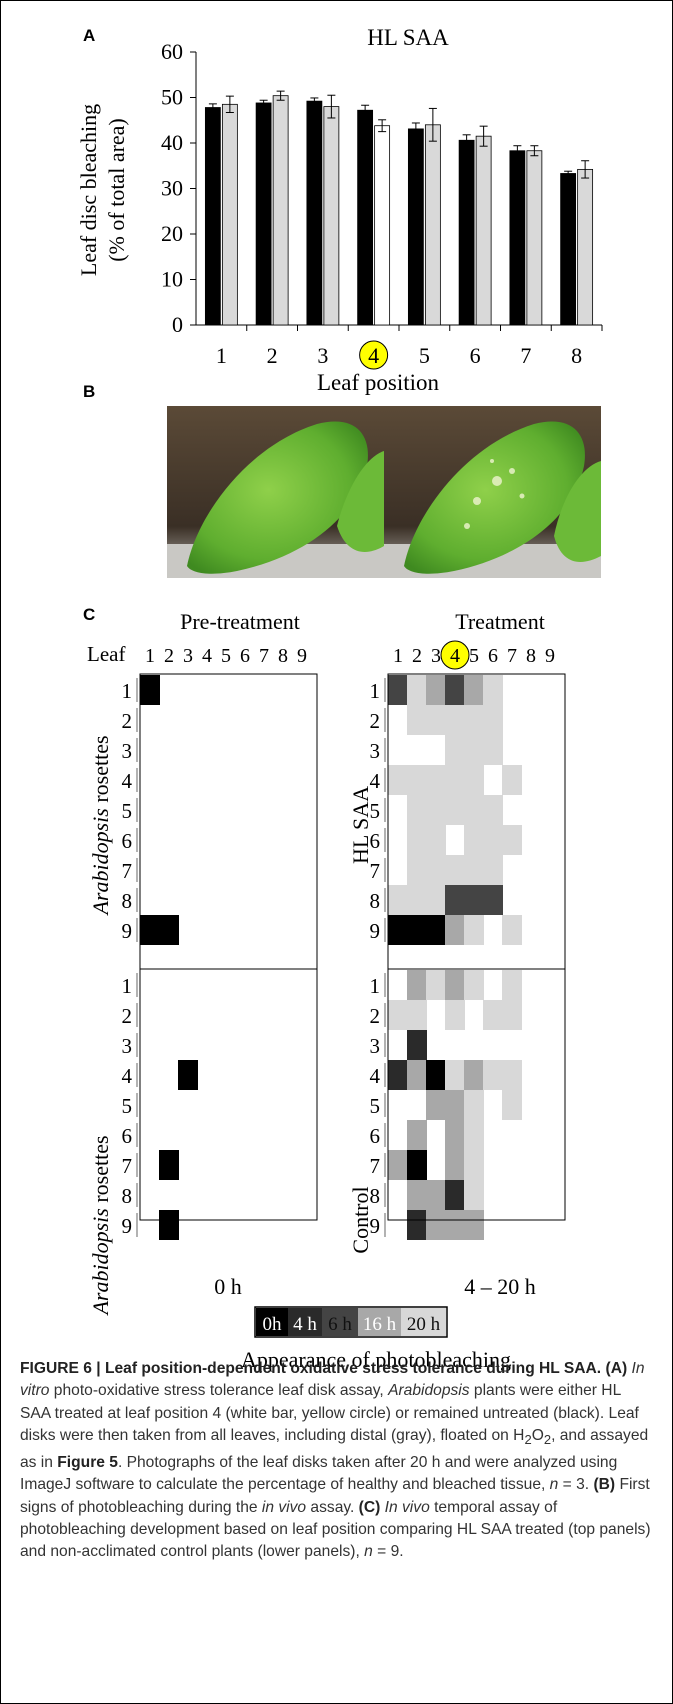 The width and height of the screenshot is (673, 1704). I want to click on row-label: 4, so click(127, 1076).